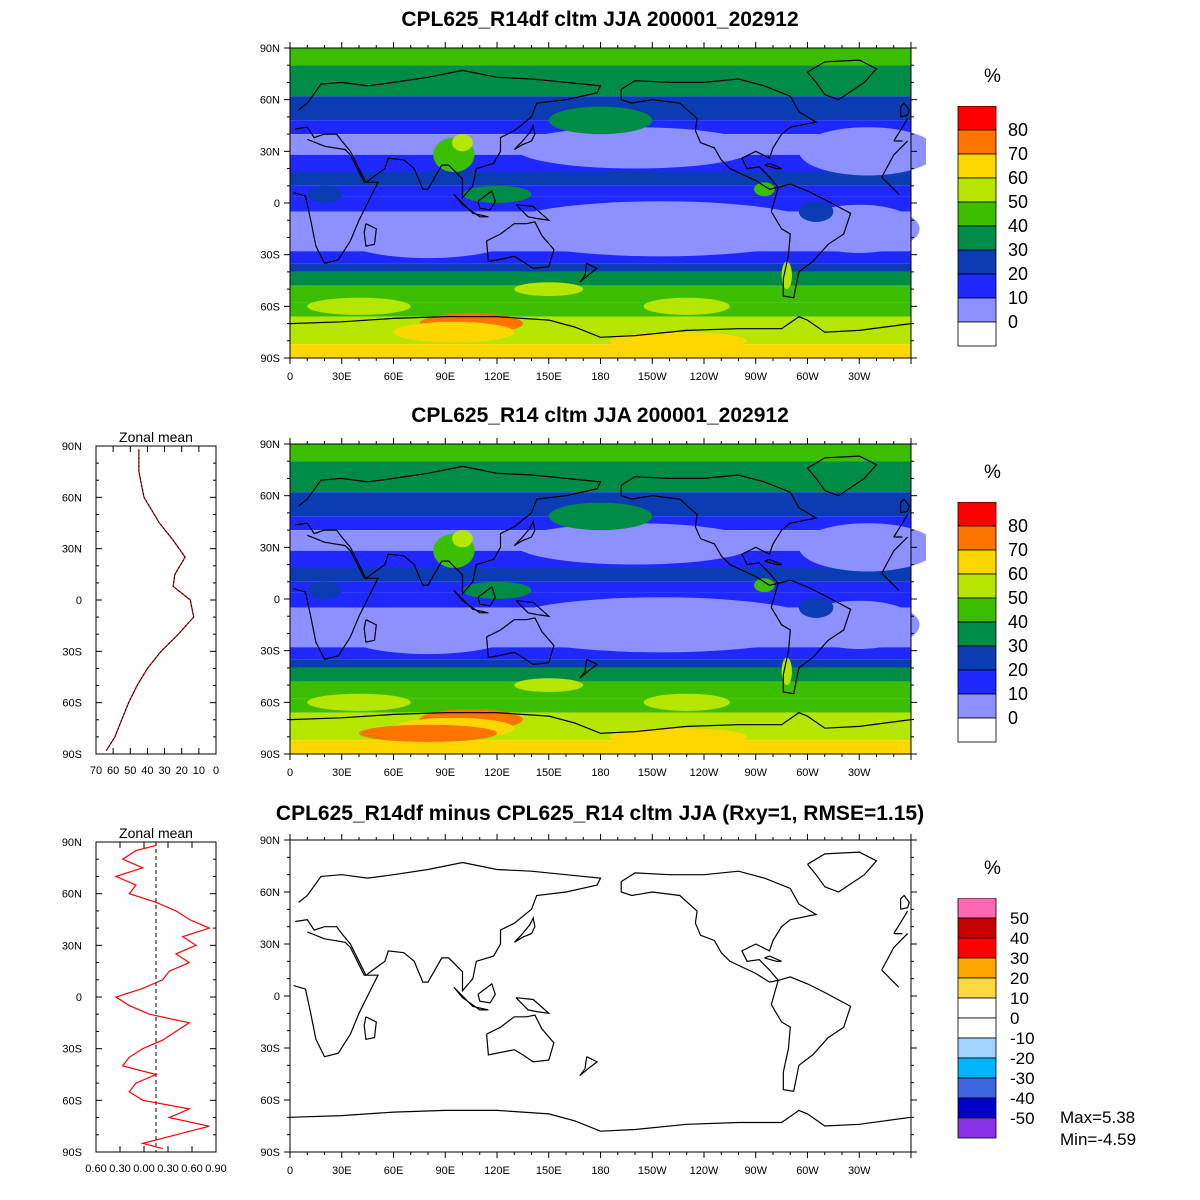  Describe the element at coordinates (1022, 1038) in the screenshot. I see `colorbar-label: -10` at that location.